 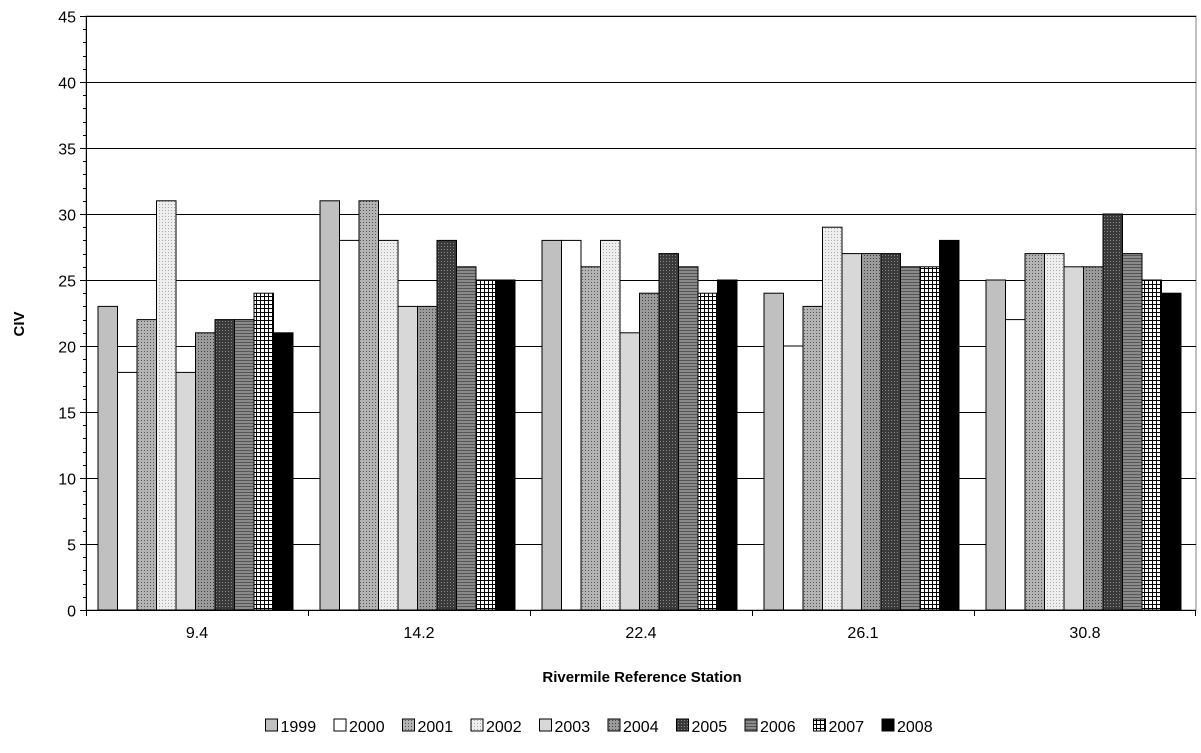 I want to click on legend-label-2000: 2000, so click(x=367, y=727).